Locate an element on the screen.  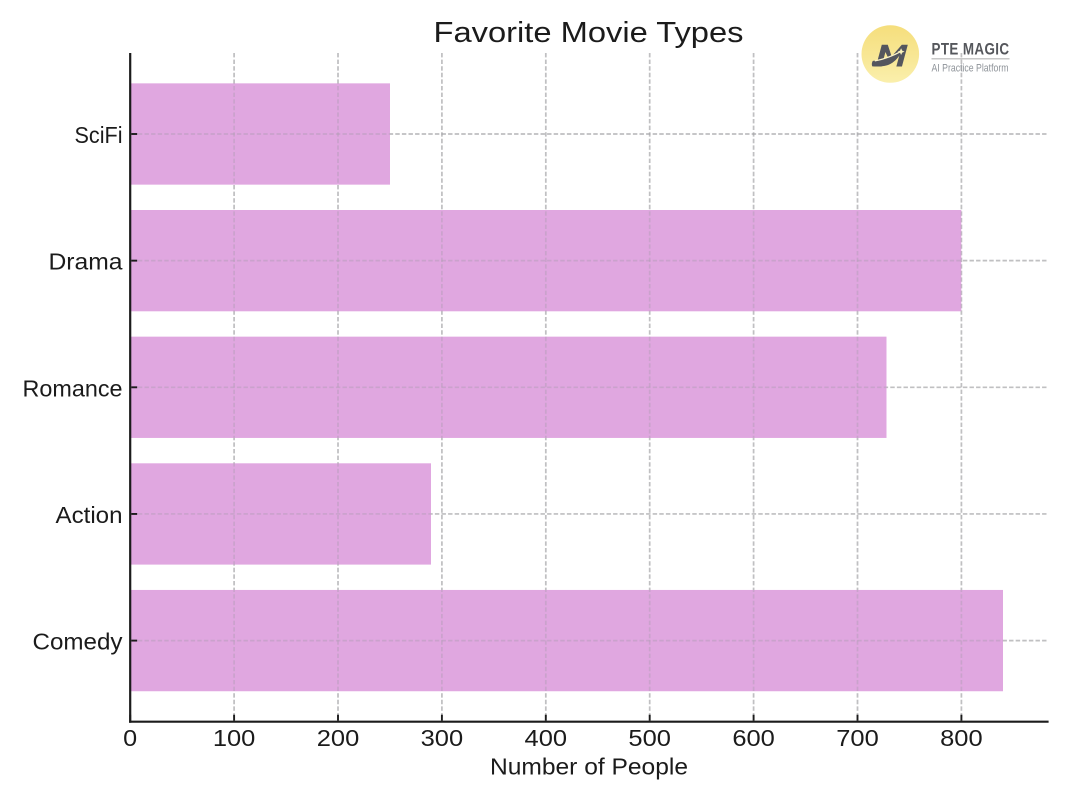
svg-text: PTE MAGIC is located at coordinates (971, 49).